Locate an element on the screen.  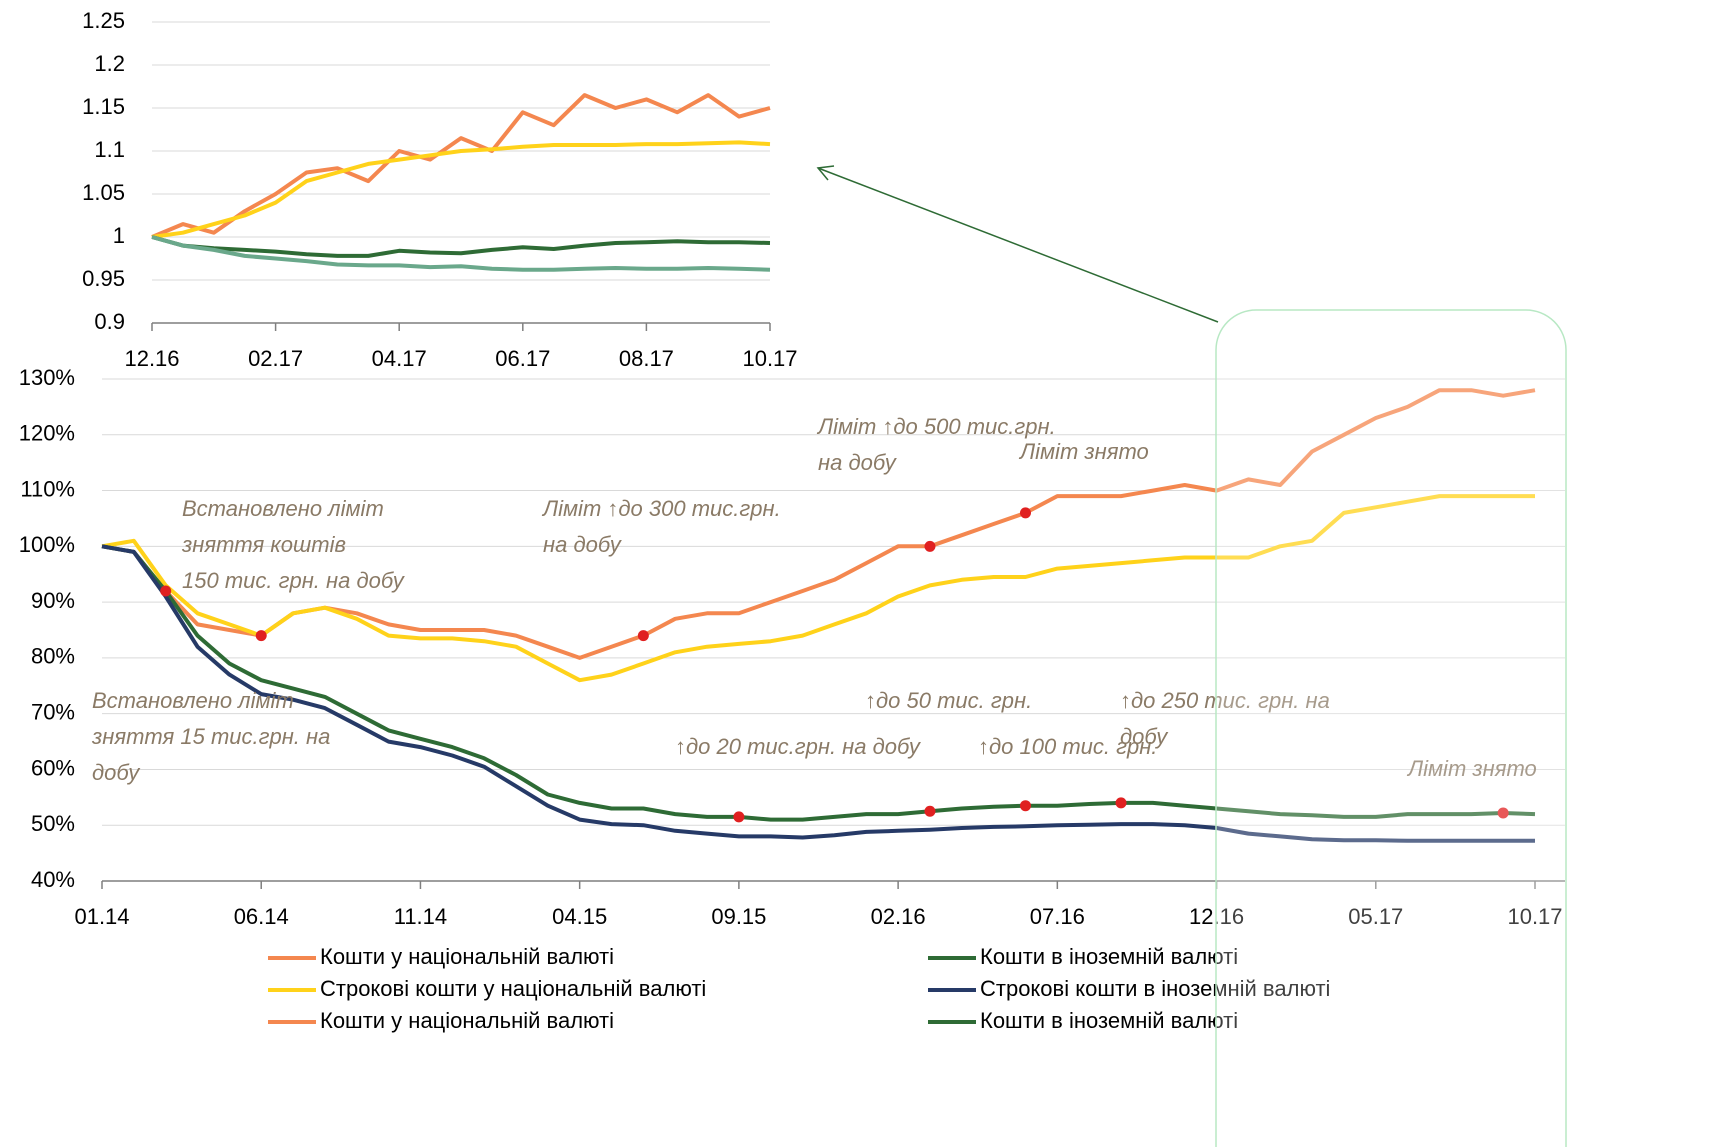
x-tick-label: 08.17 is located at coordinates (646, 358).